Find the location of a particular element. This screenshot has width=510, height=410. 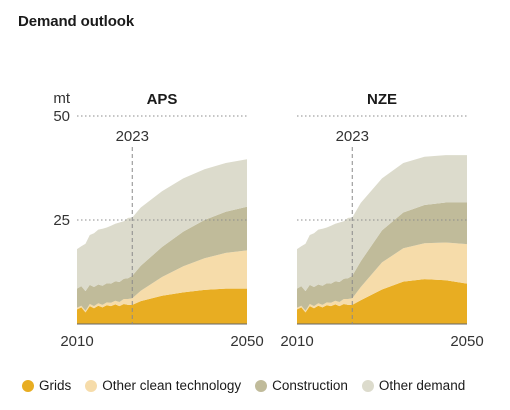

legend-label-other-clean-technology: Other clean technology is located at coordinates (172, 385).